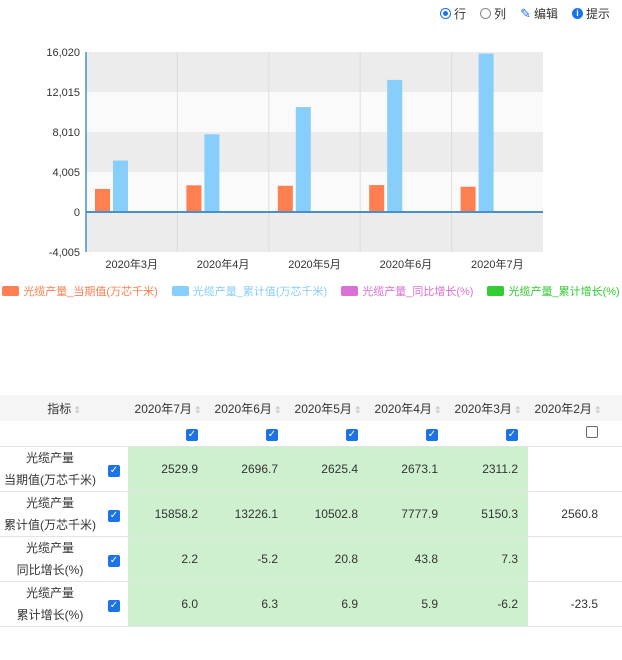 The image size is (622, 660). I want to click on column-label: 2020年4月, so click(403, 408).